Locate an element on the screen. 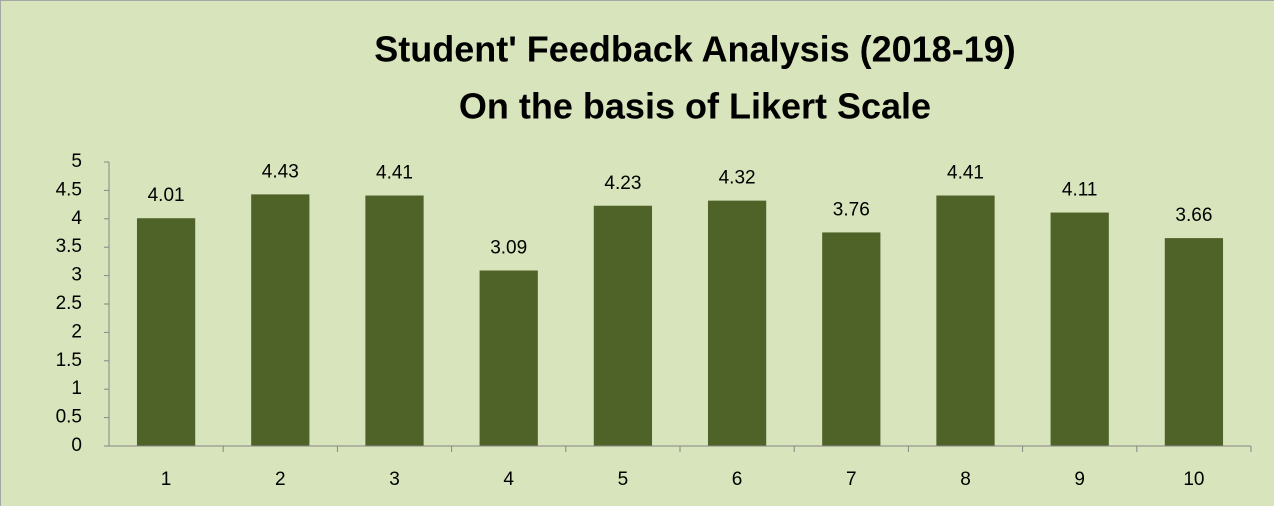  x-tick-label: 8 is located at coordinates (965, 479).